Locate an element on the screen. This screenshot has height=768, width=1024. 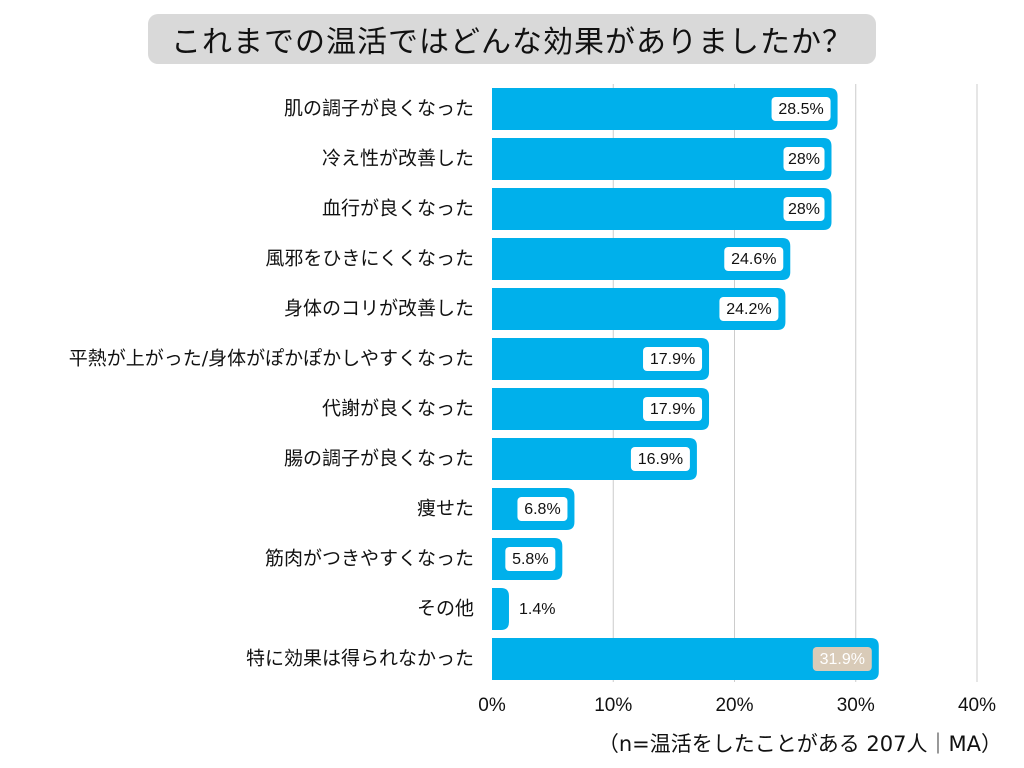
value-label: 16.9% is located at coordinates (660, 459).